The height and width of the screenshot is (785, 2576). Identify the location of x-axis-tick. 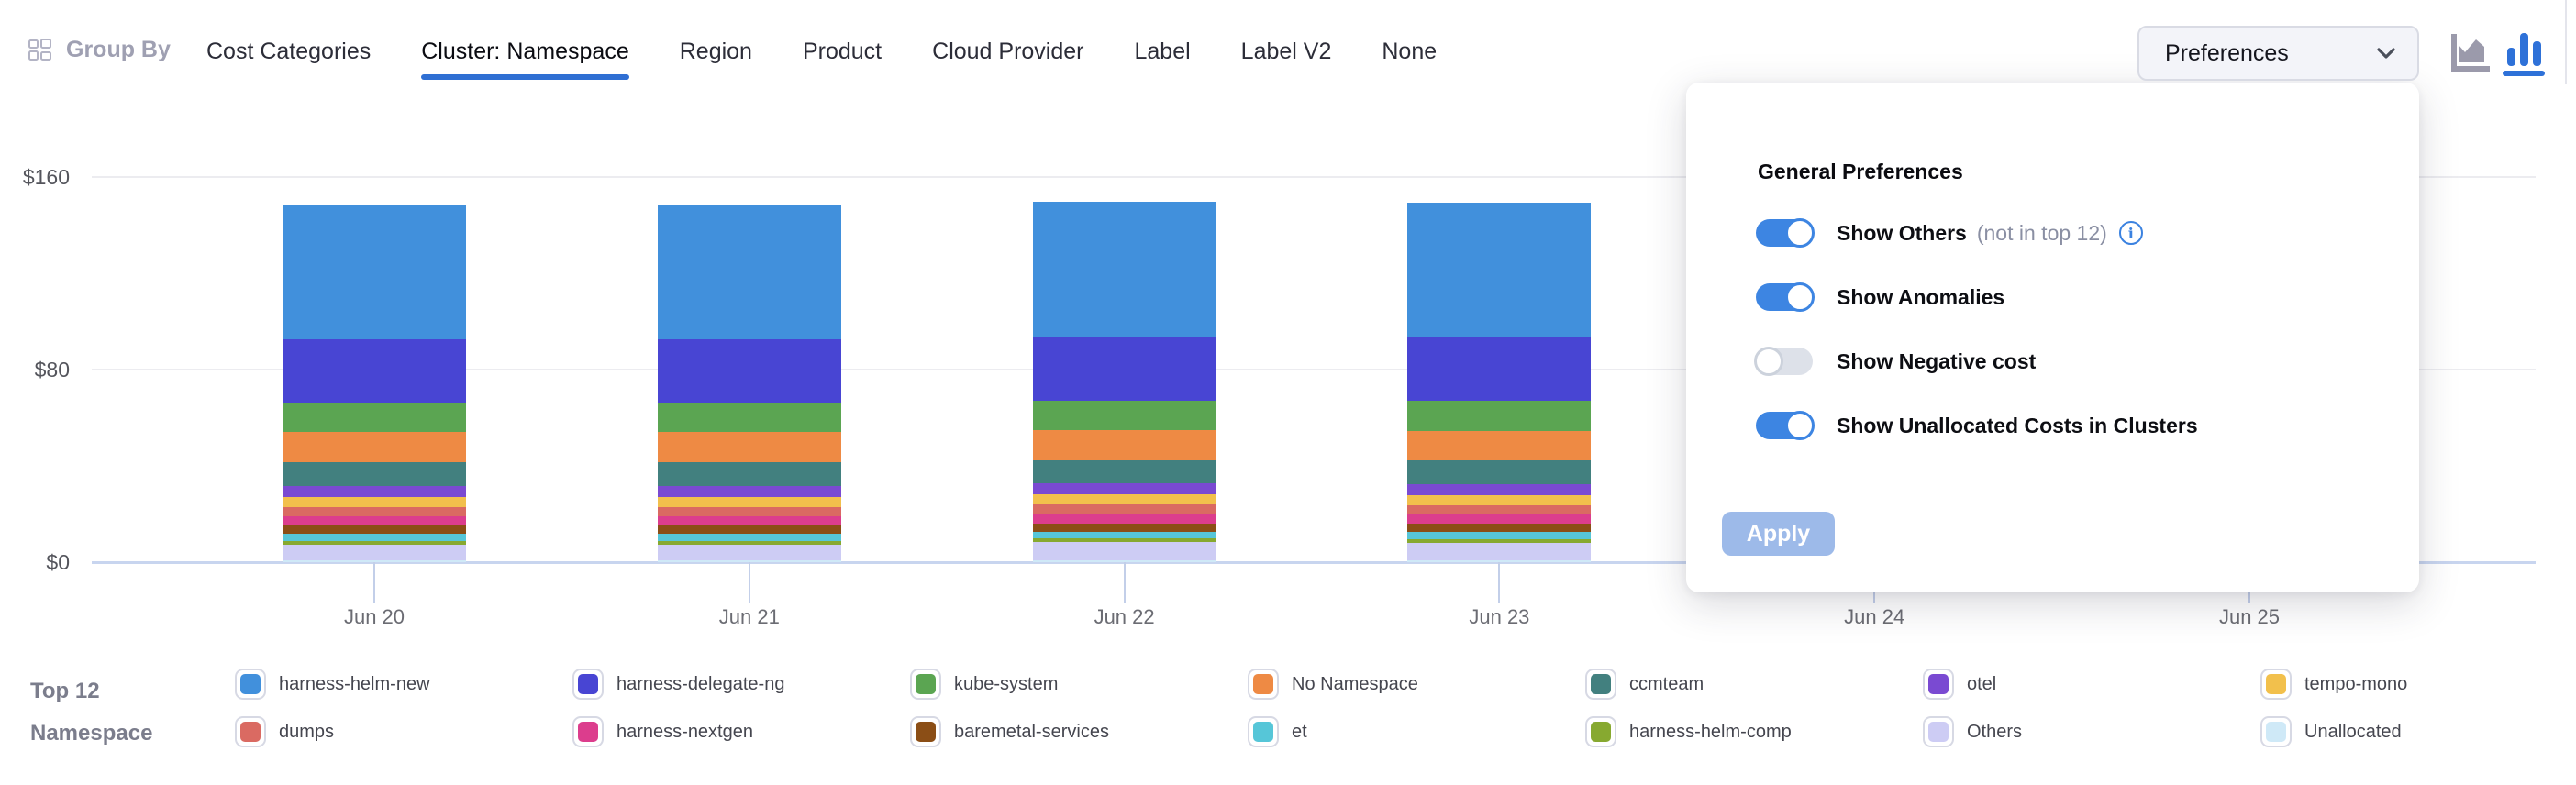
(1124, 582).